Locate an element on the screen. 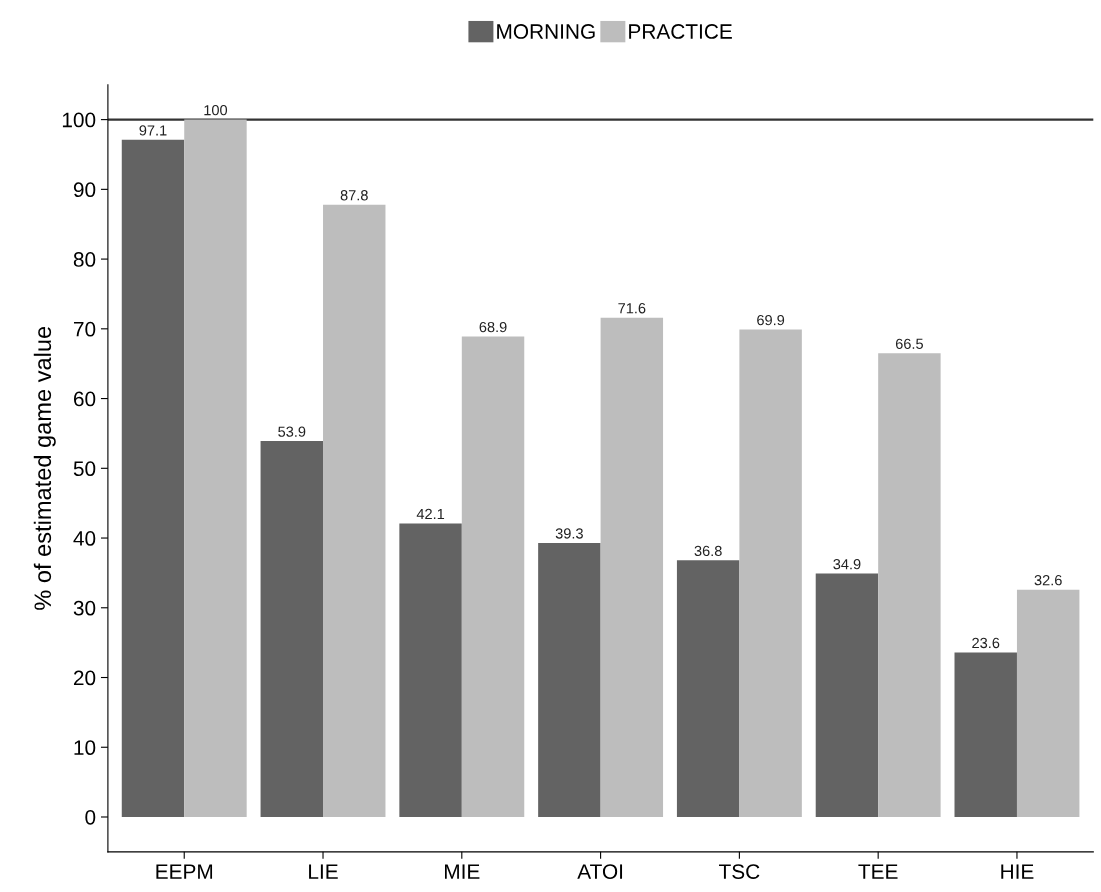 This screenshot has height=892, width=1101. data-label: 39.3 is located at coordinates (569, 533).